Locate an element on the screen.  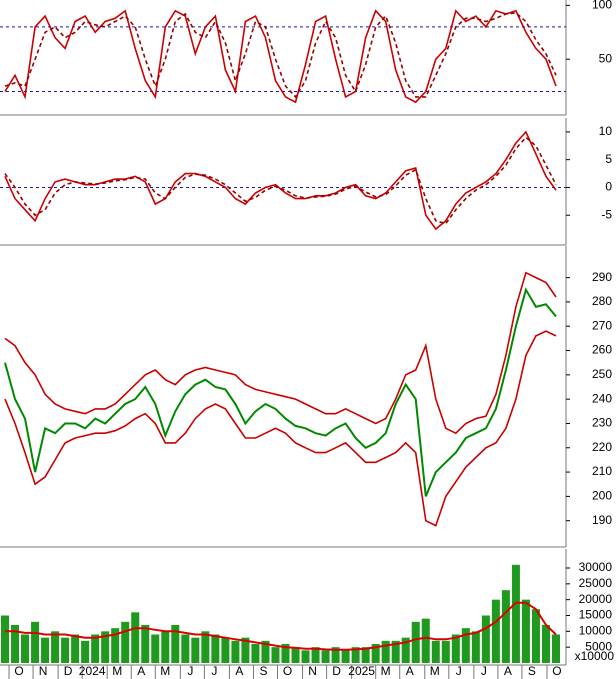
y-tick-label: 220 is located at coordinates (602, 447).